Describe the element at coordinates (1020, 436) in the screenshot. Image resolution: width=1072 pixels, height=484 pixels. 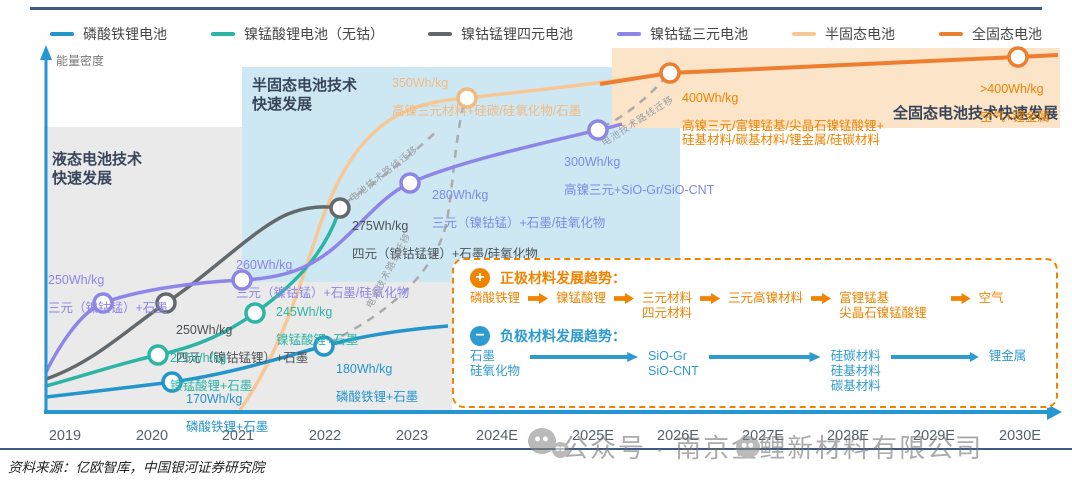
I see `x-tick-2030e: 2030E` at that location.